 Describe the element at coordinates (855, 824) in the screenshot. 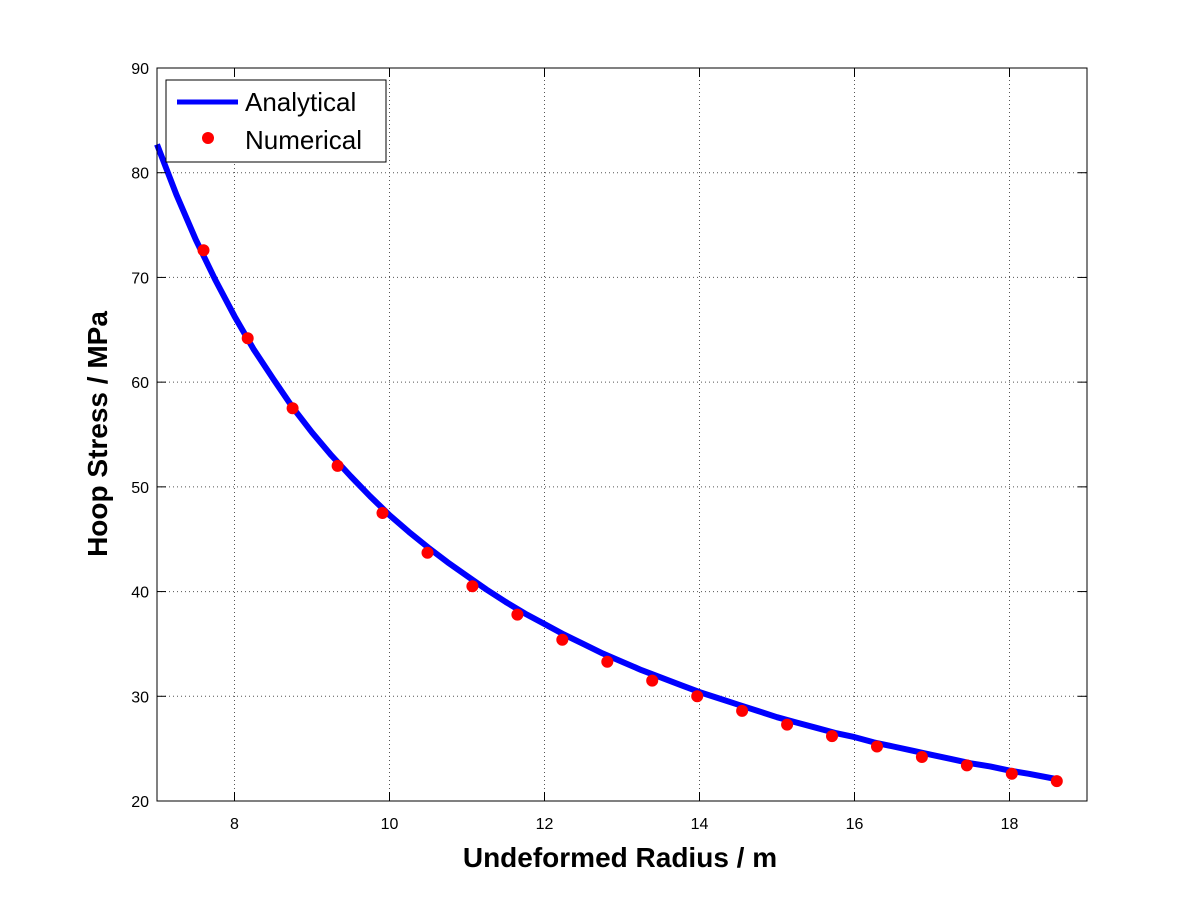

I see `x-tick-label: 16` at that location.